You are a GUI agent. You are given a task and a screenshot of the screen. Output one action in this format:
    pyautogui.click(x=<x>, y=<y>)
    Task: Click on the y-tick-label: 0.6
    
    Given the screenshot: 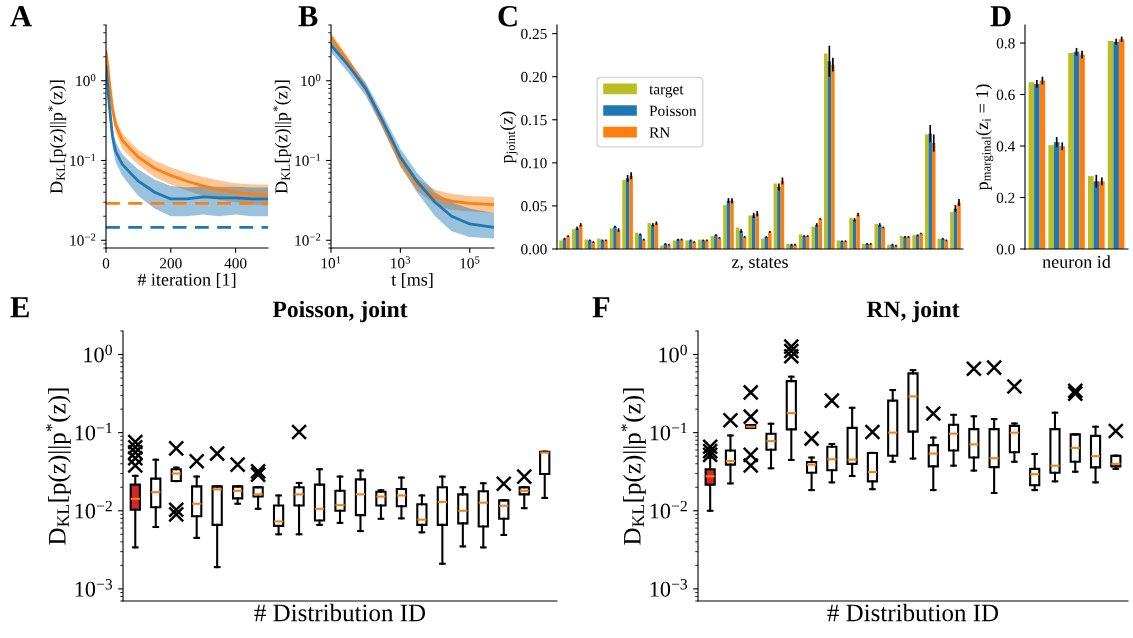 What is the action you would take?
    pyautogui.click(x=1005, y=95)
    